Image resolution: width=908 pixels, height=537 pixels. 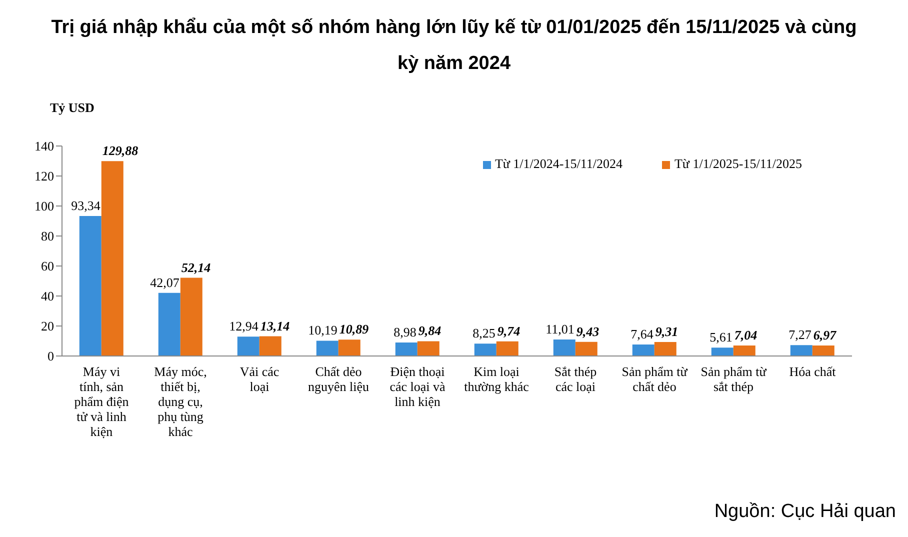 What do you see at coordinates (655, 379) in the screenshot?
I see `x-tick-label: Sản phẩm từ chất dẻo` at bounding box center [655, 379].